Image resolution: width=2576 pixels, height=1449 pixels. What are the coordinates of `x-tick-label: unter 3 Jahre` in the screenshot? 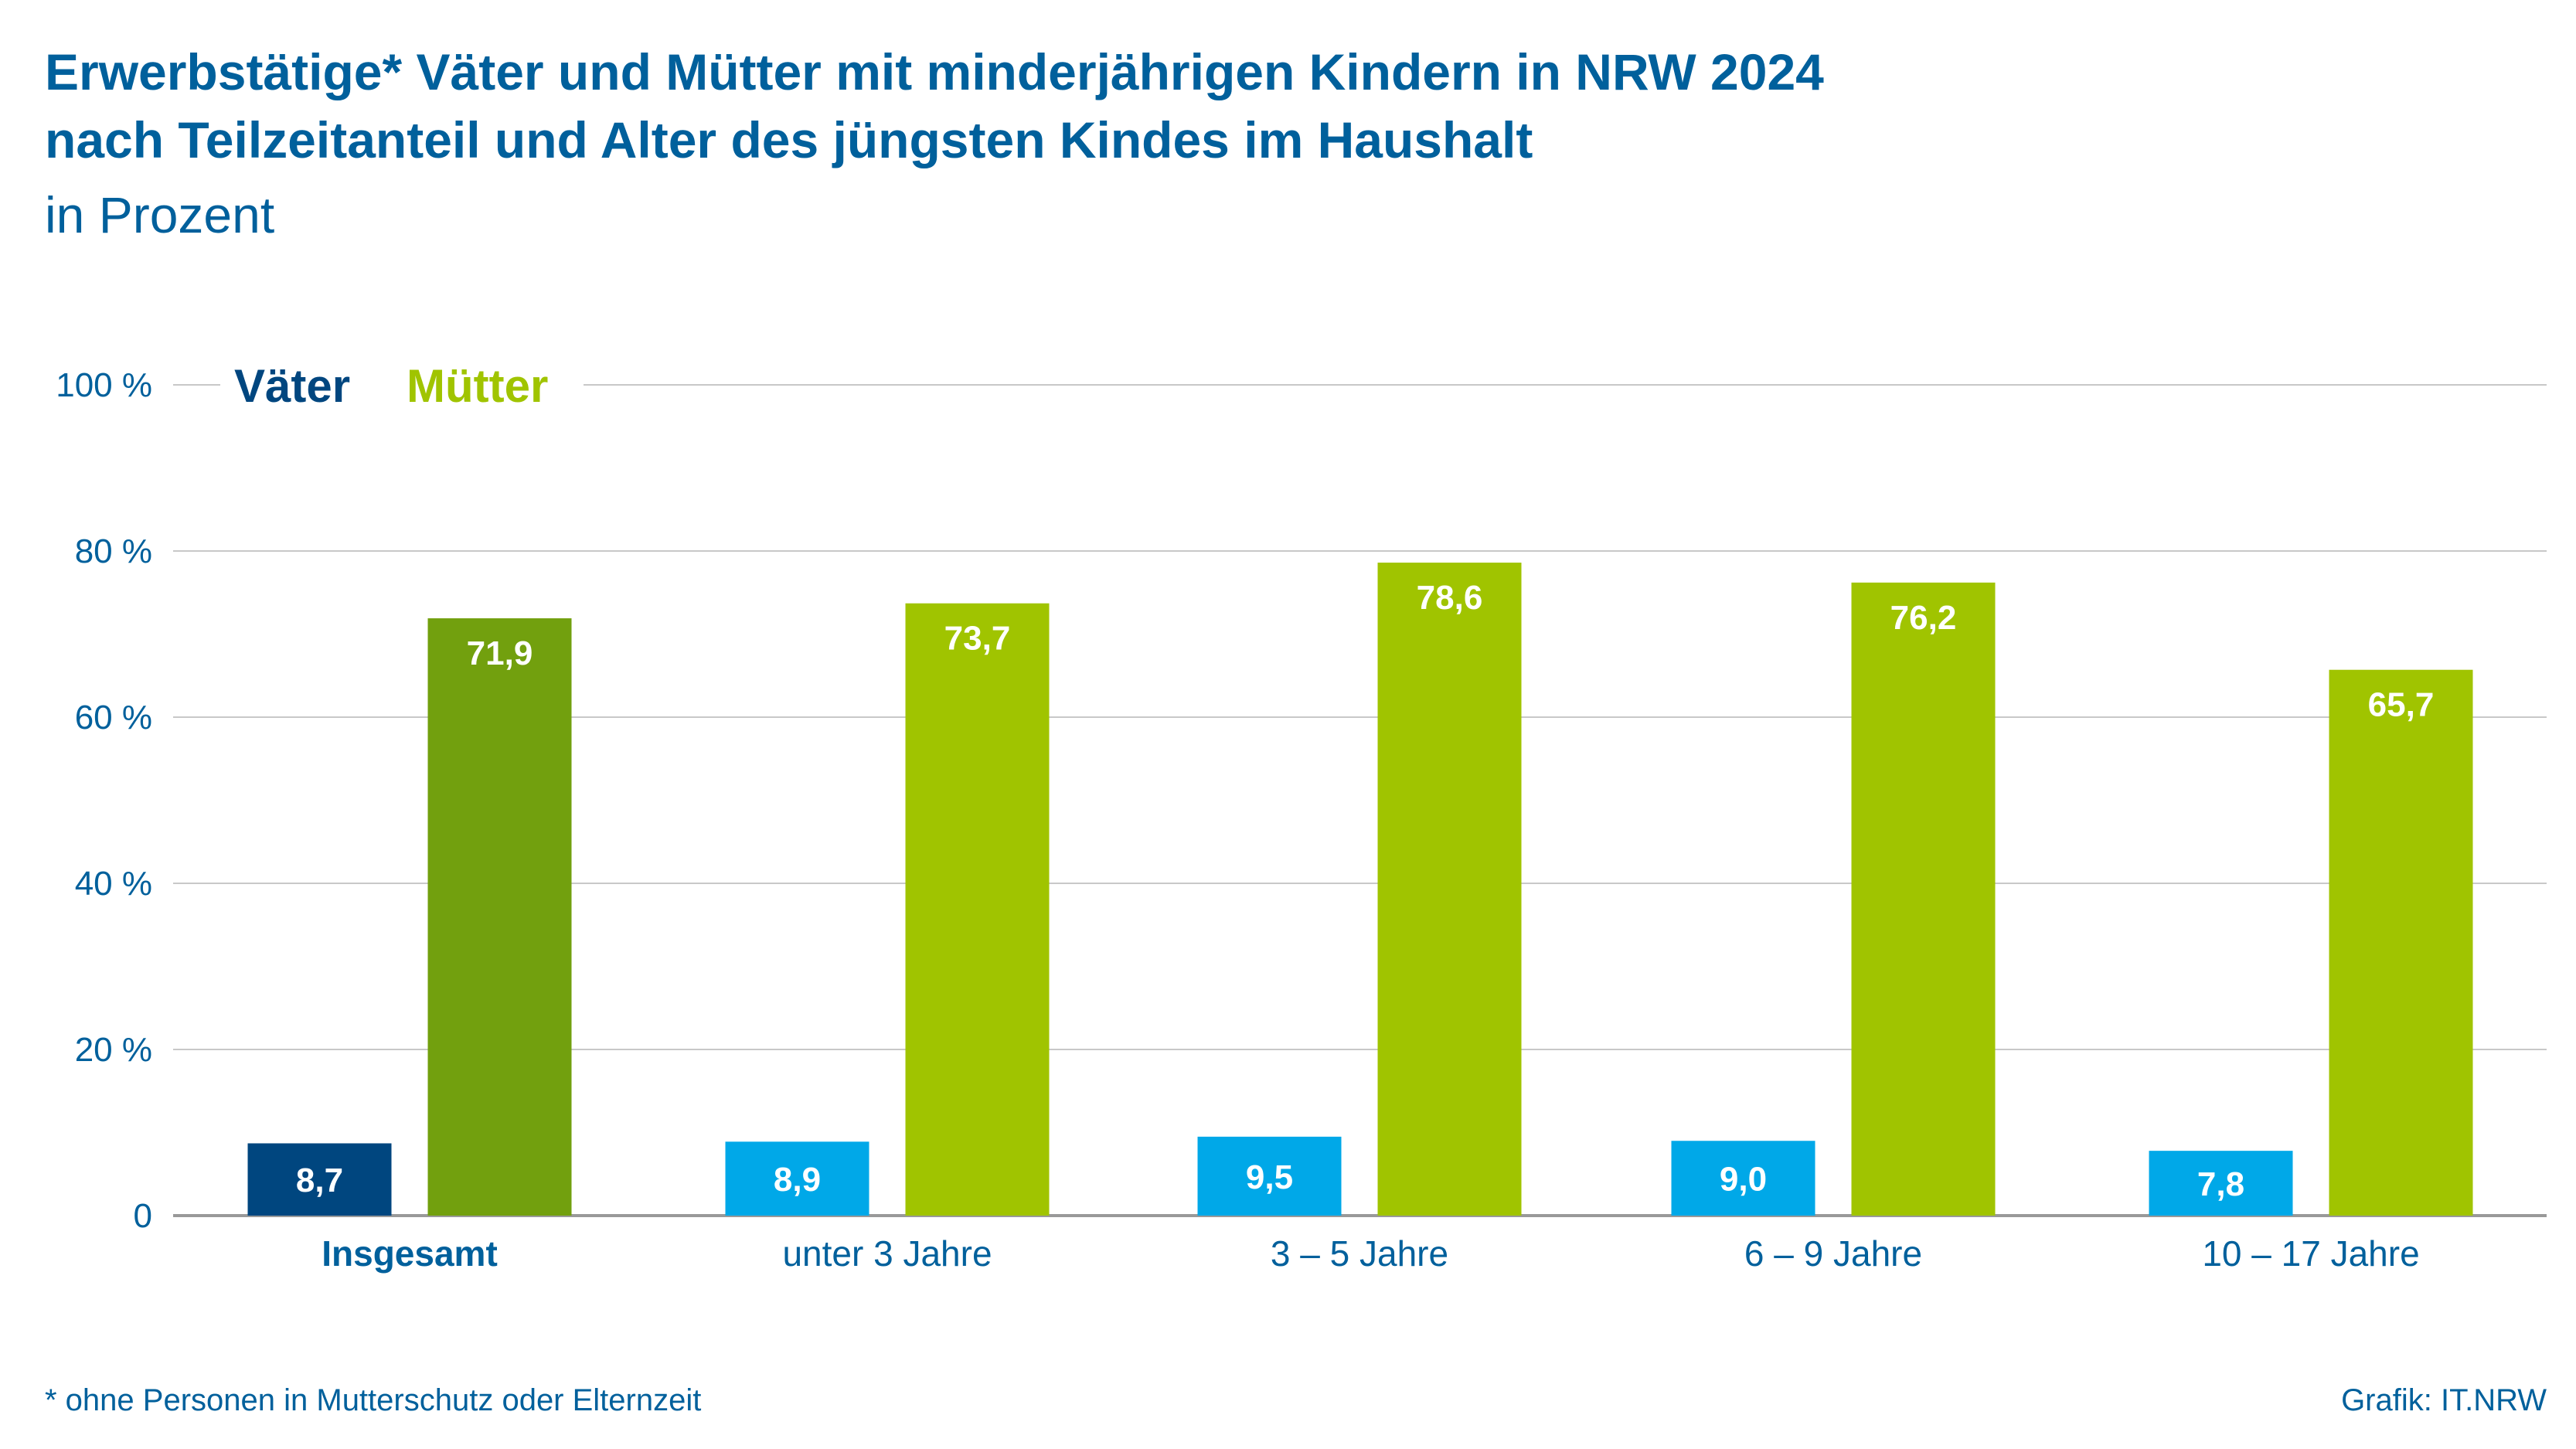 It's located at (887, 1254).